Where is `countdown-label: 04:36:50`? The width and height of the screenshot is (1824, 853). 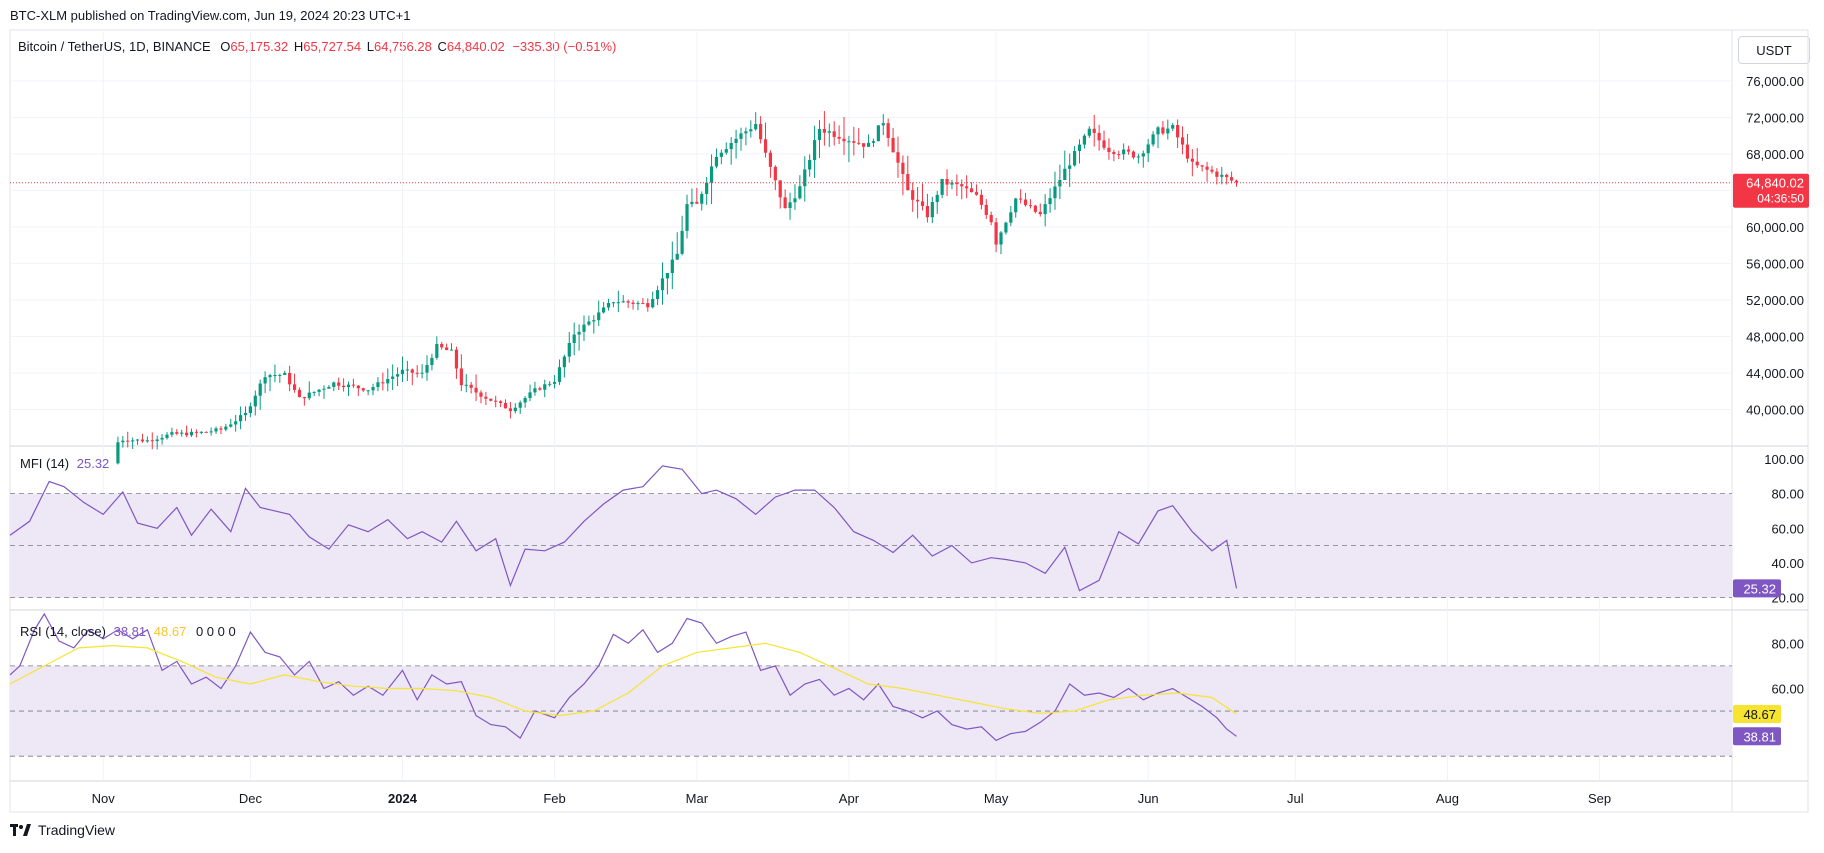 countdown-label: 04:36:50 is located at coordinates (1780, 199).